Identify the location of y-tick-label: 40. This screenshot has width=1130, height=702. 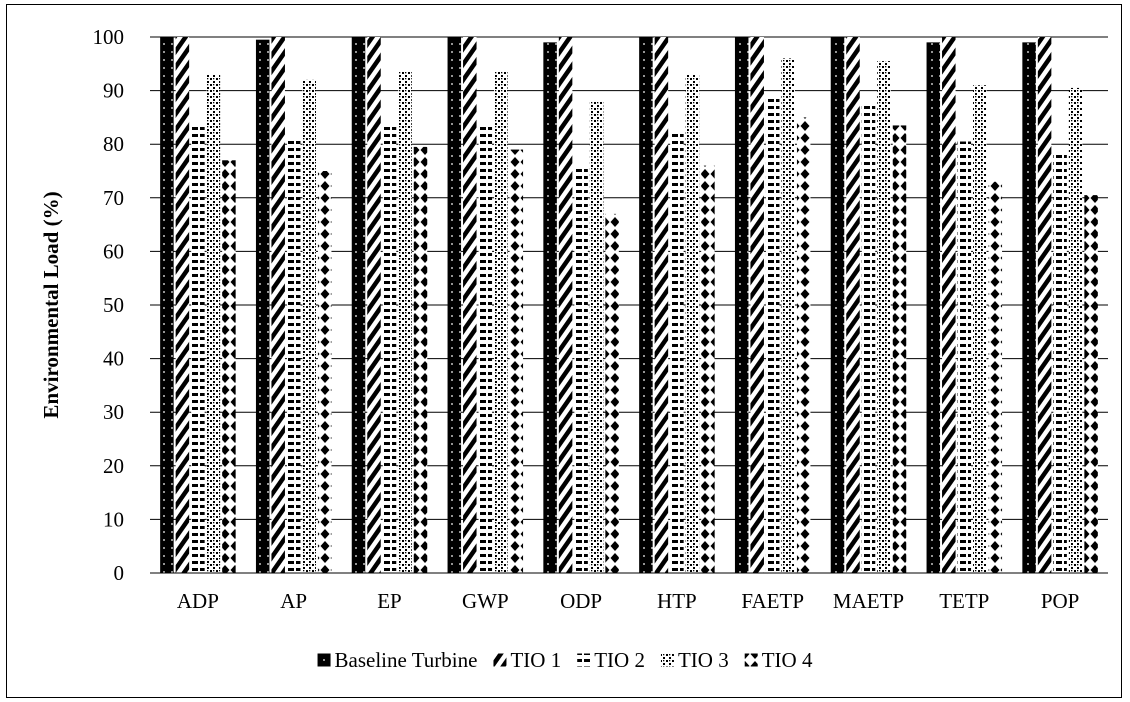
(113, 359).